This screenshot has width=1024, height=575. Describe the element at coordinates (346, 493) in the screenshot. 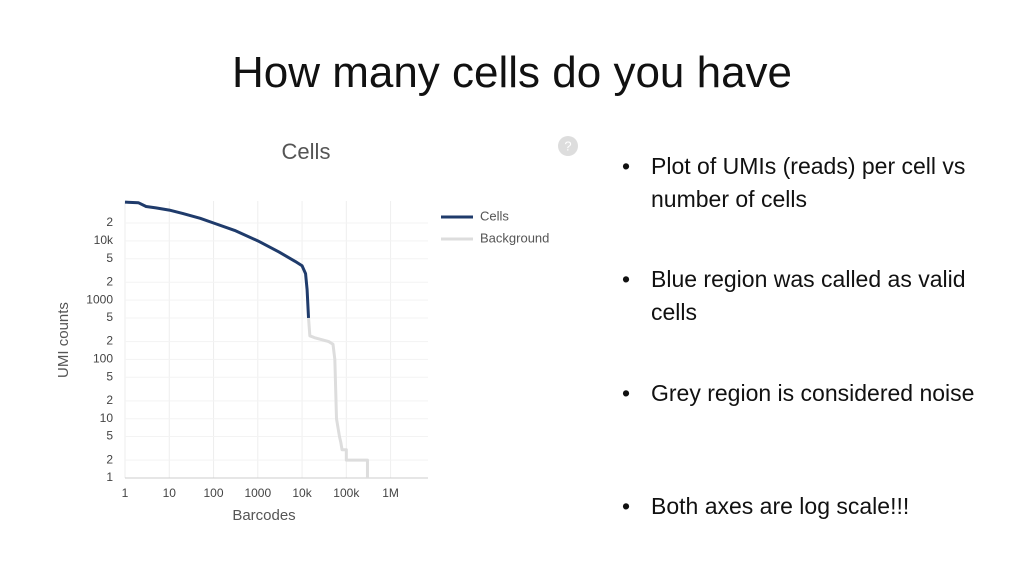

I see `x-tick-label: 100k` at that location.